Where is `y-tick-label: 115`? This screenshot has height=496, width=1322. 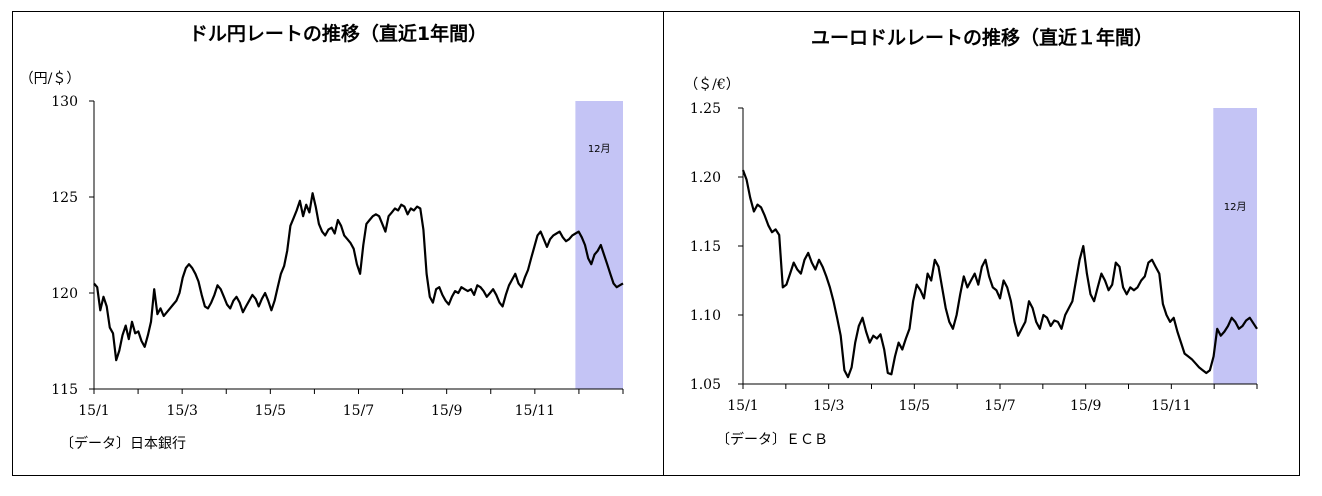
y-tick-label: 115 is located at coordinates (64, 390).